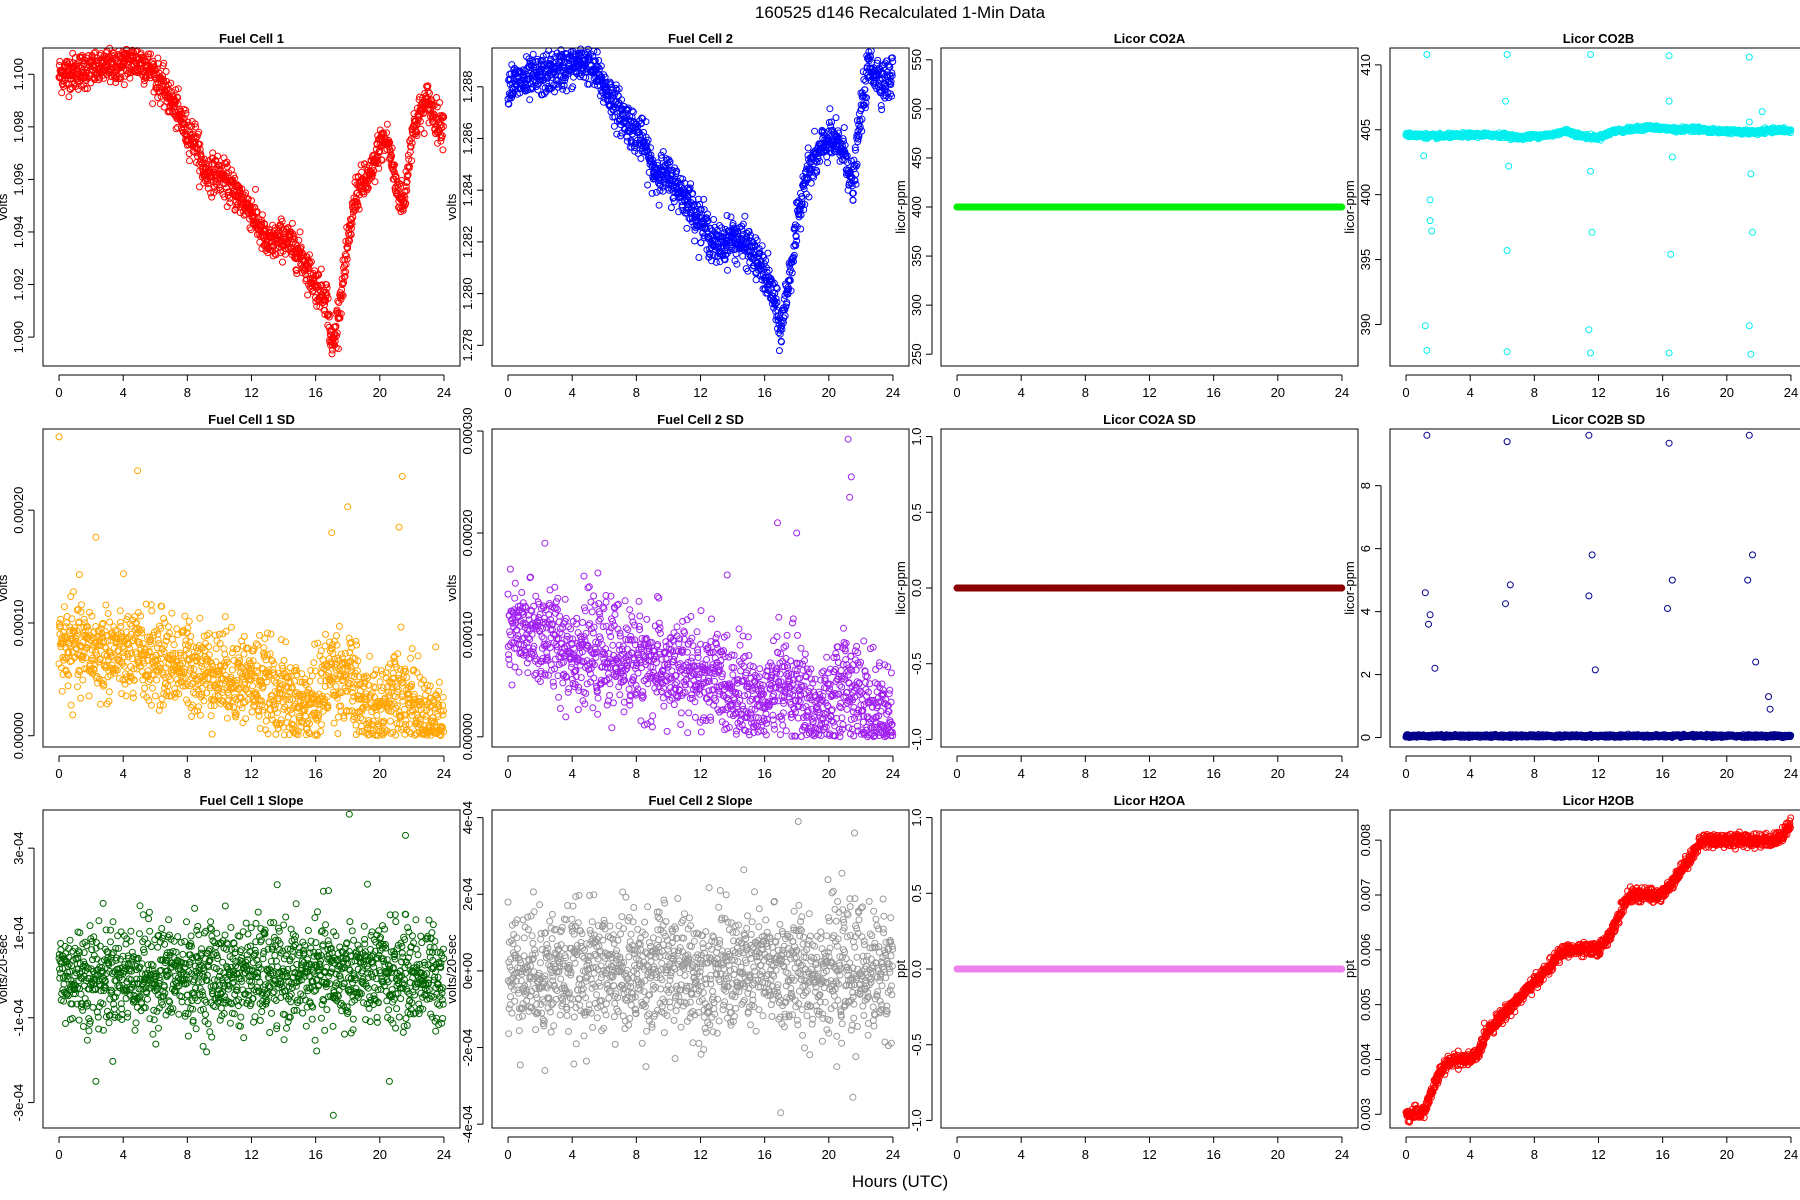 The image size is (1800, 1200). I want to click on y-tick-label: 350, so click(916, 256).